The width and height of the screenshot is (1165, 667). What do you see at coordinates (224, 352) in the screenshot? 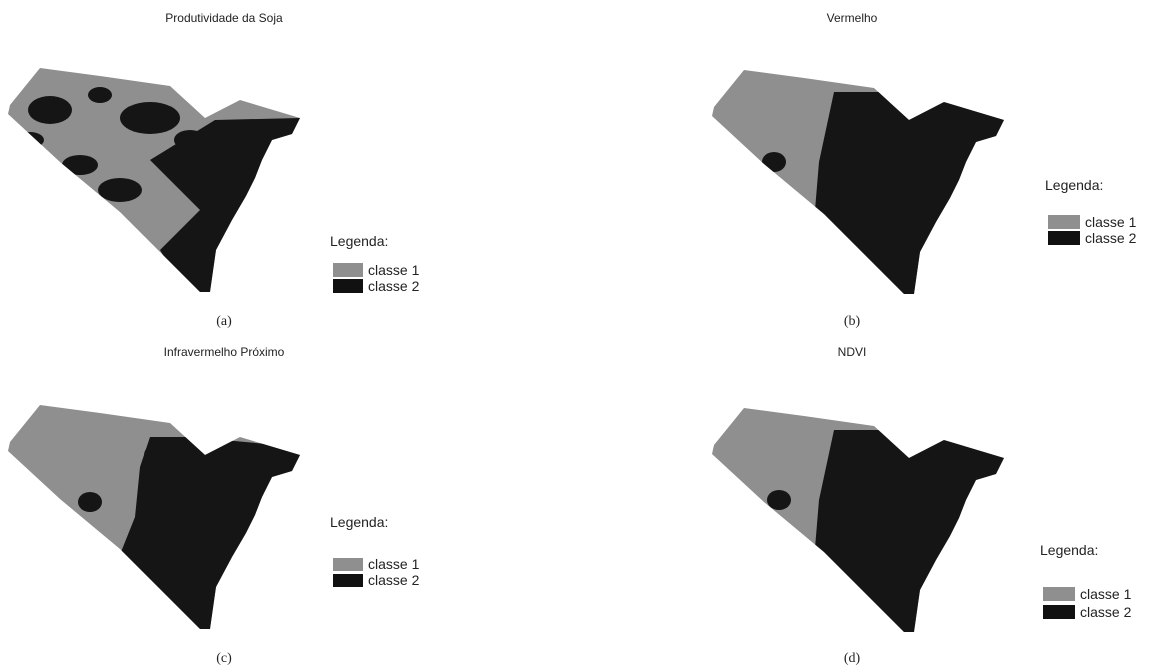
I see `panel-title: Infravermelho Próximo` at bounding box center [224, 352].